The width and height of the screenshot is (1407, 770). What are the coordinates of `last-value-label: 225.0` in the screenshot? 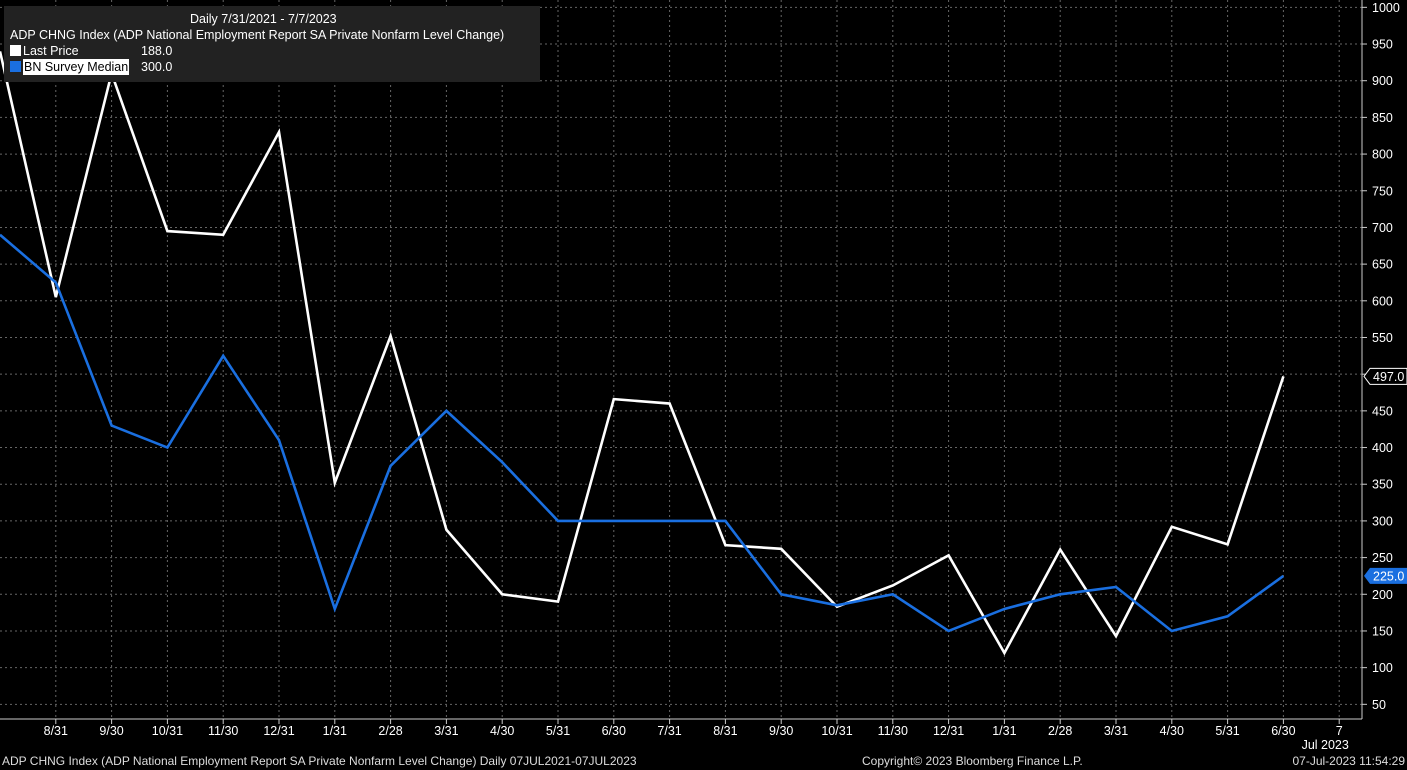 It's located at (1388, 576).